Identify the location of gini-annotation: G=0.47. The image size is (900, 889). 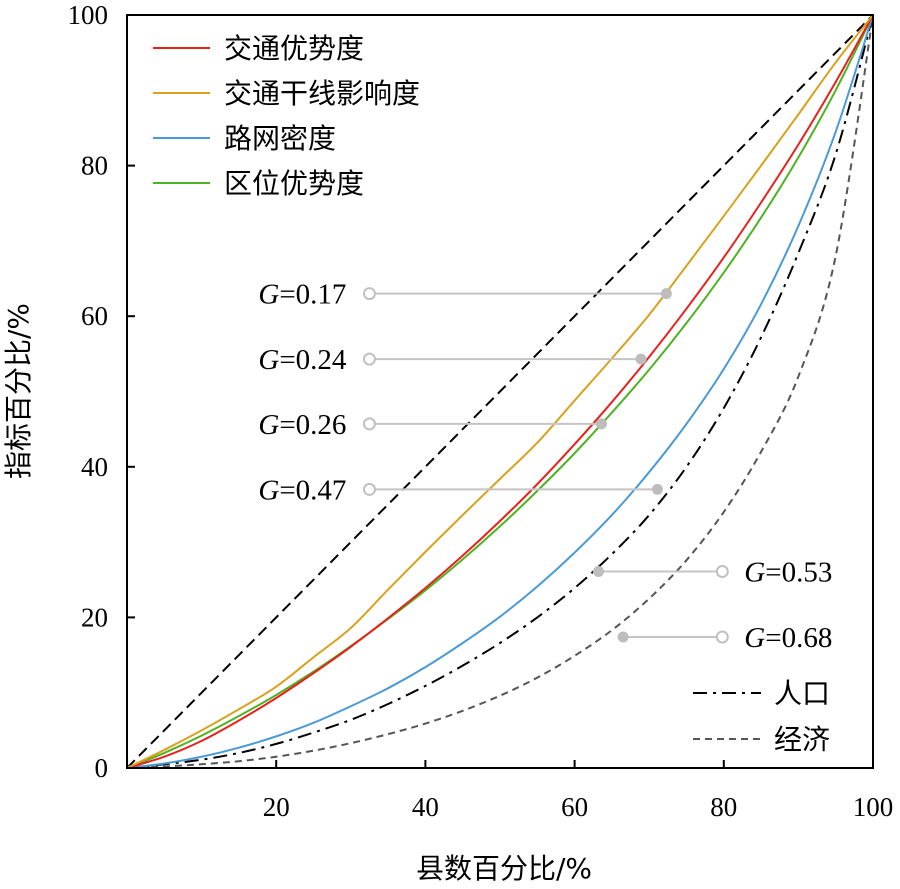
(460, 490).